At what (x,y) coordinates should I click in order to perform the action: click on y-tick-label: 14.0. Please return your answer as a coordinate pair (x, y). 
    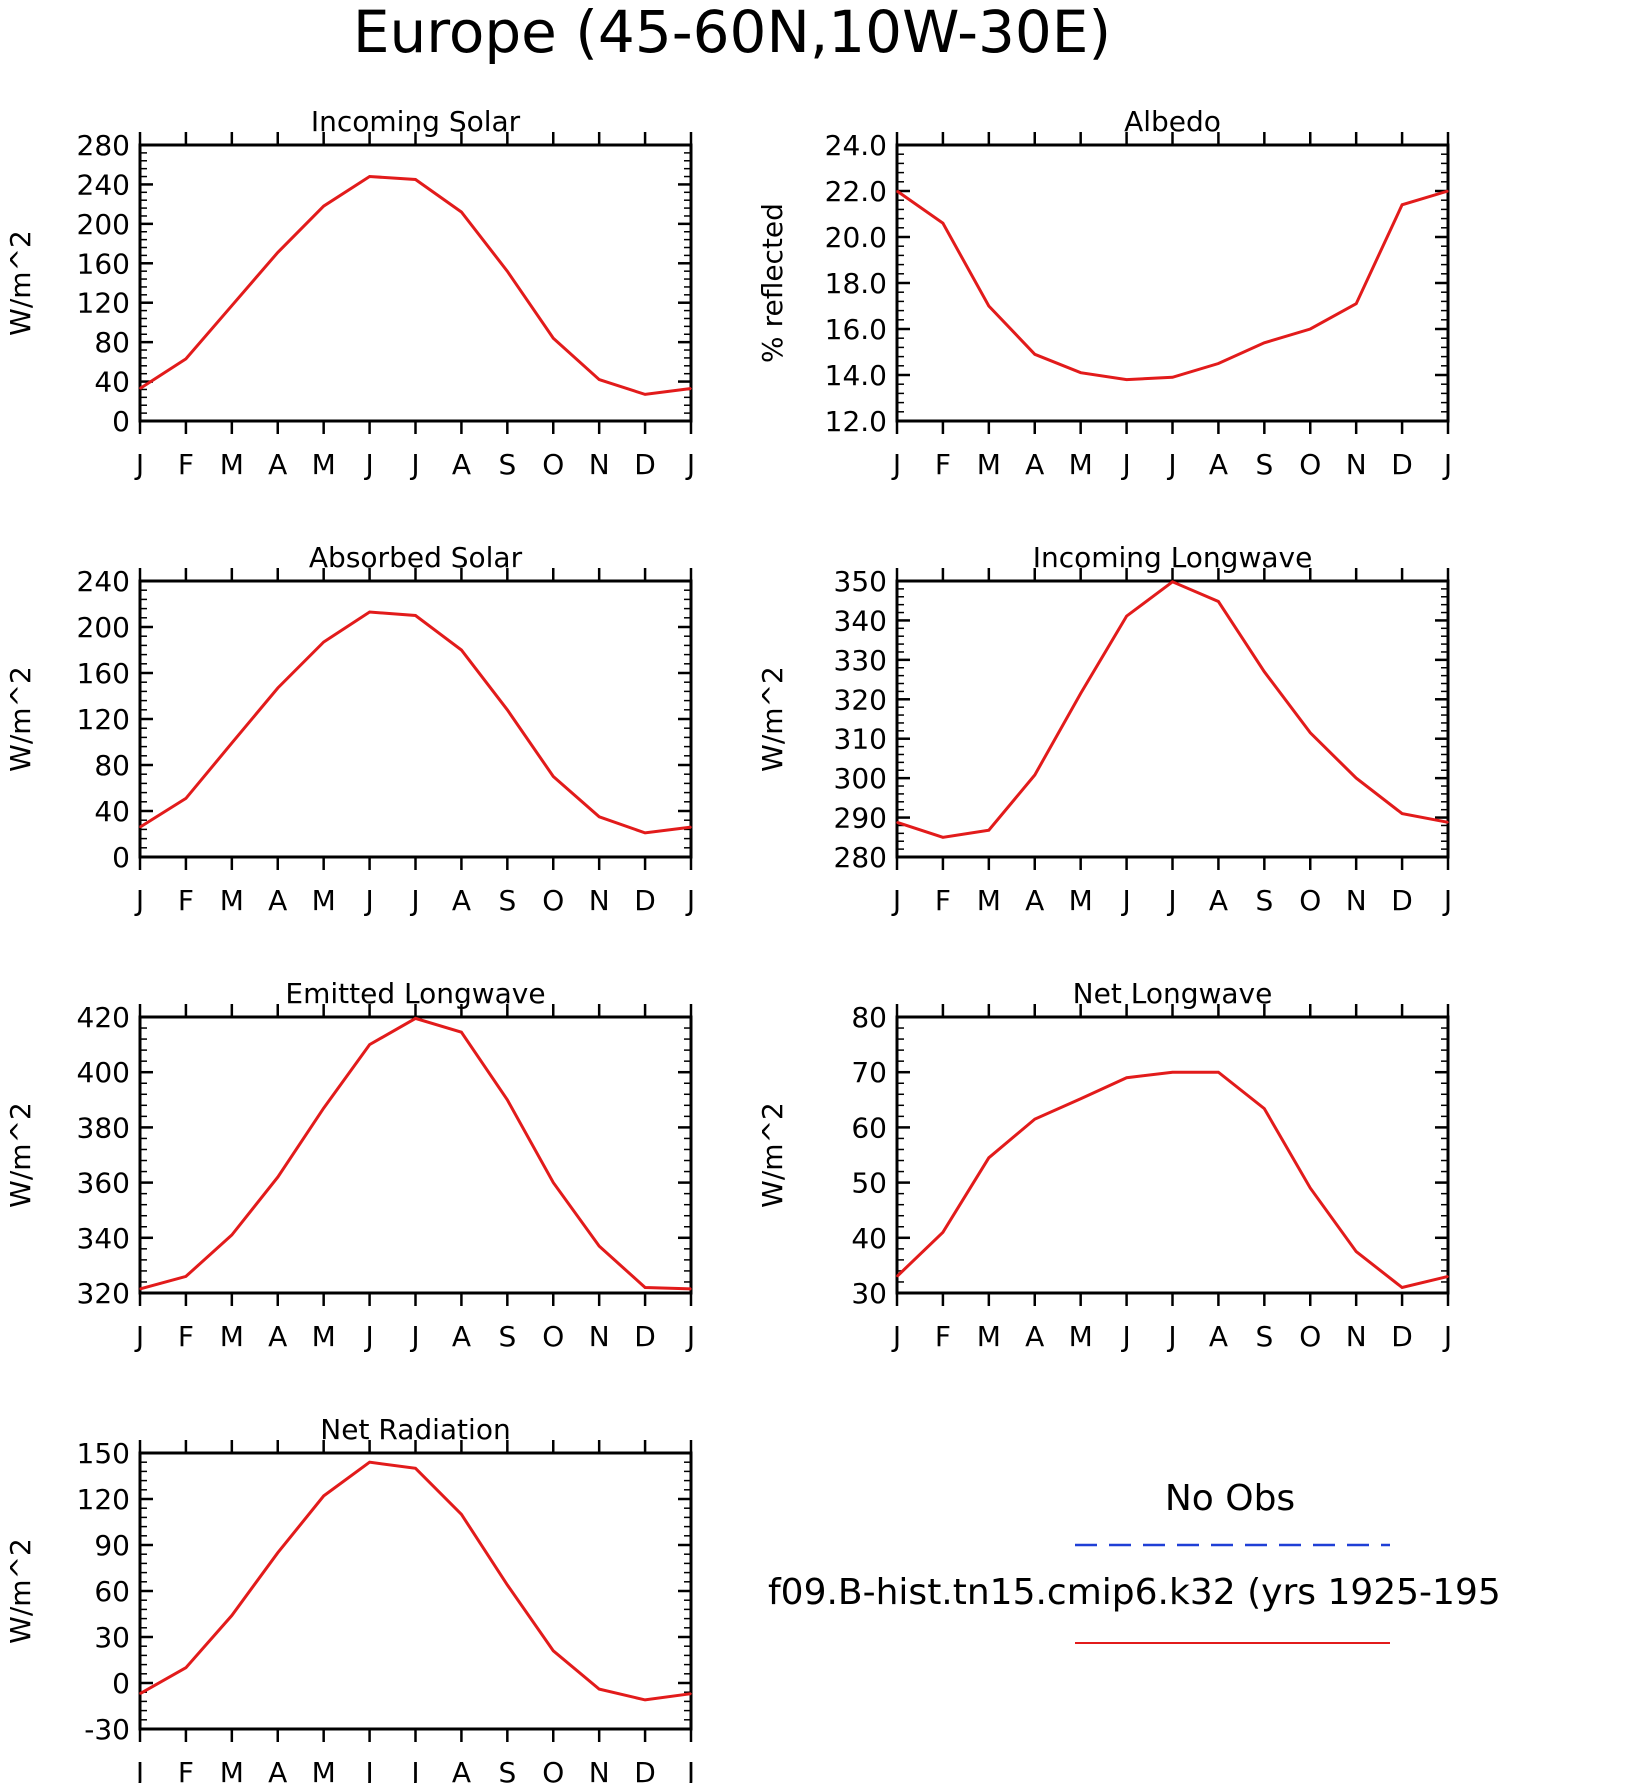
    Looking at the image, I should click on (856, 375).